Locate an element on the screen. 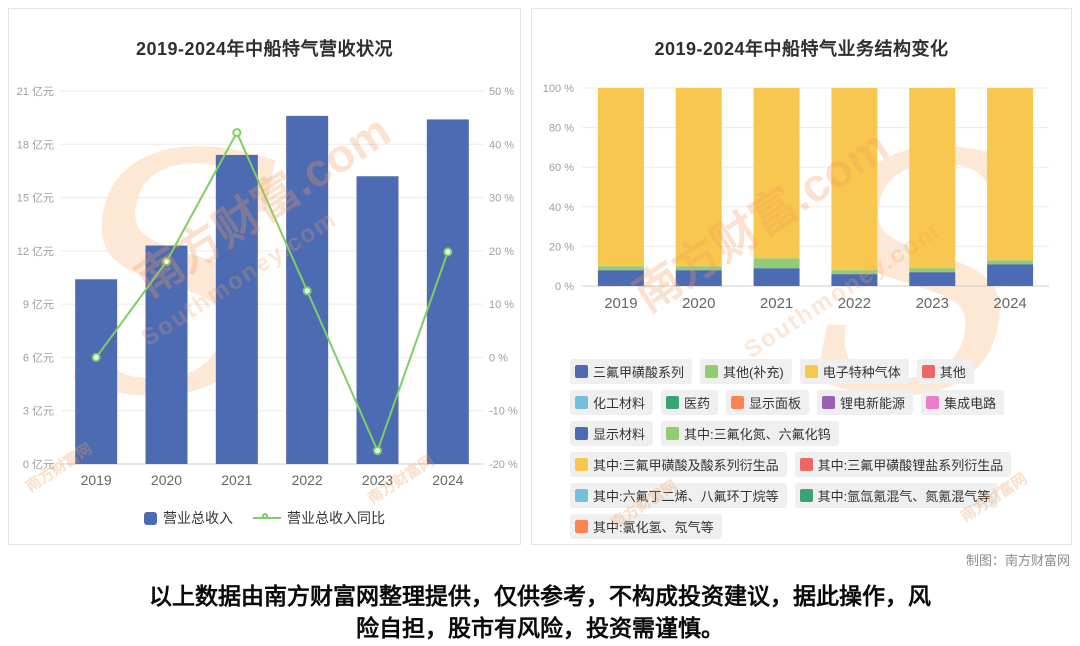 The height and width of the screenshot is (646, 1080). yoy-point-2024 is located at coordinates (448, 252).